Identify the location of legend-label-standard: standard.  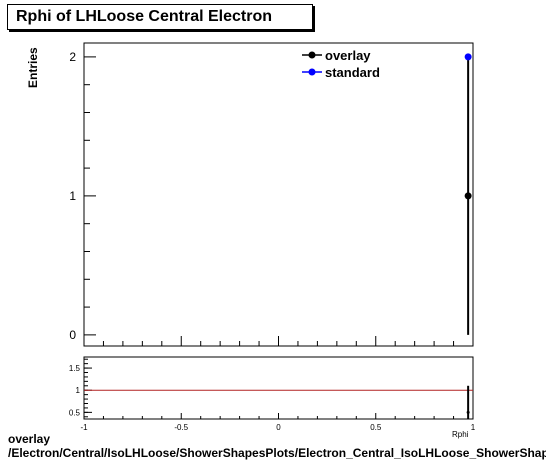
(352, 72).